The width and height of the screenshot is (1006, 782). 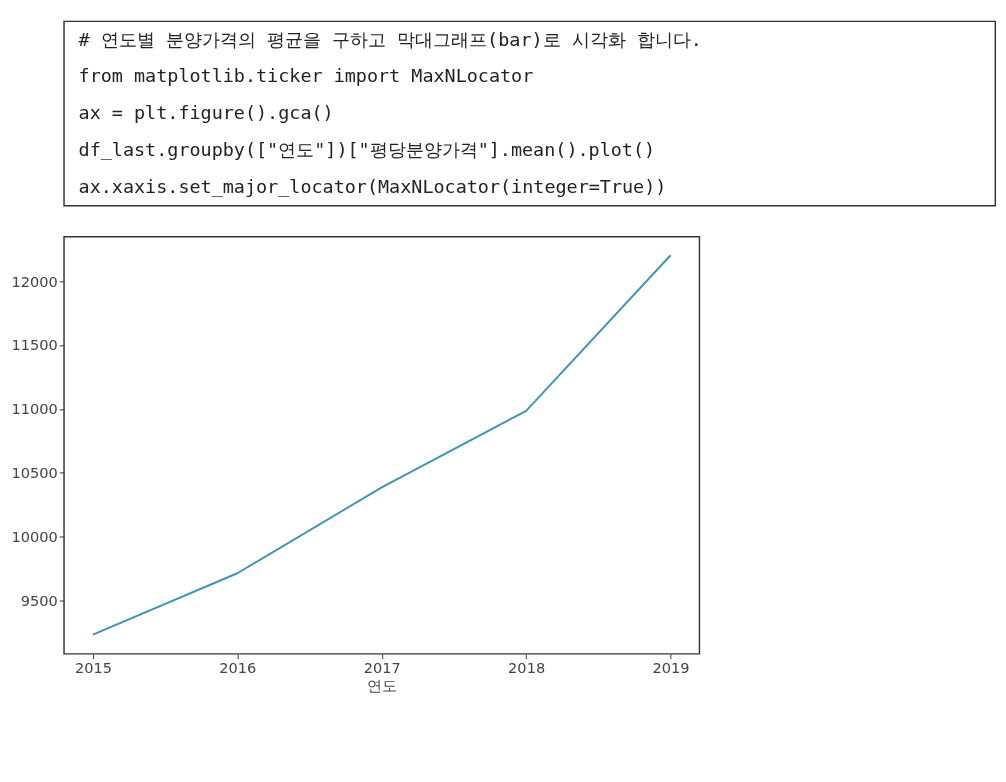 What do you see at coordinates (34, 409) in the screenshot?
I see `y-tick-label: 11000` at bounding box center [34, 409].